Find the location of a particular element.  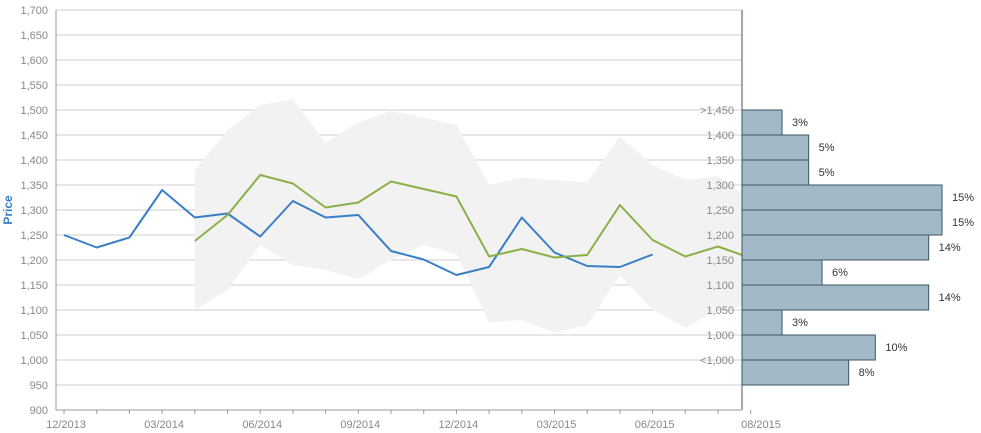

histogram-bin-label: 1,400 is located at coordinates (720, 136).